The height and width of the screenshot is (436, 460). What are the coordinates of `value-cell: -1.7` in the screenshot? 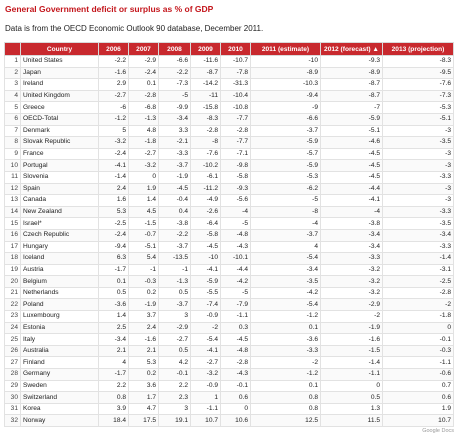 It's located at (113, 270).